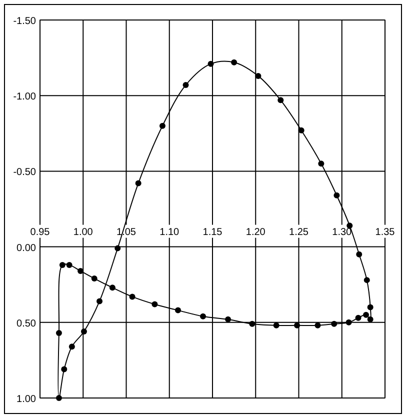 The image size is (406, 418). Describe the element at coordinates (385, 232) in the screenshot. I see `x-tick-label: 1.35` at that location.